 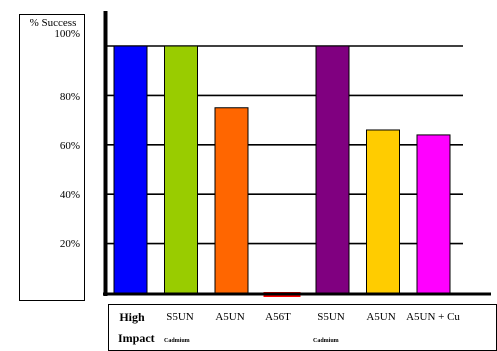 I want to click on y-tick-label-20: 20%, so click(x=69, y=244).